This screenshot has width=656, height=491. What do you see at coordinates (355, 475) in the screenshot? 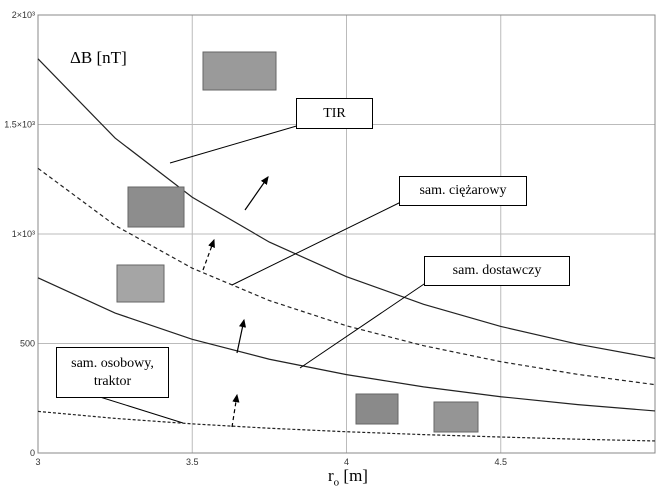
I see `x-label-unit: [m]` at bounding box center [355, 475].